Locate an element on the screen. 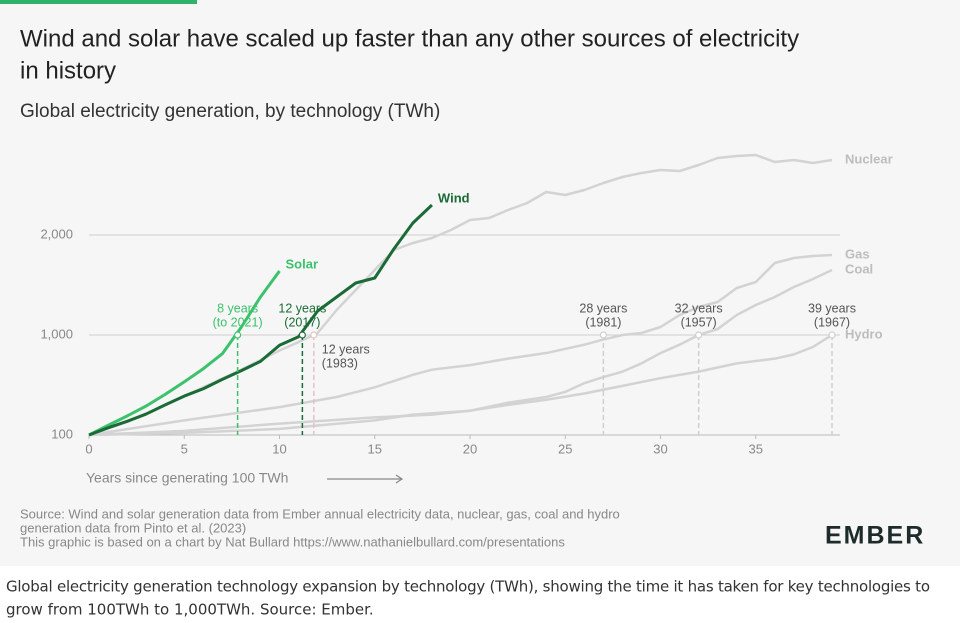  series-label: Solar is located at coordinates (302, 263).